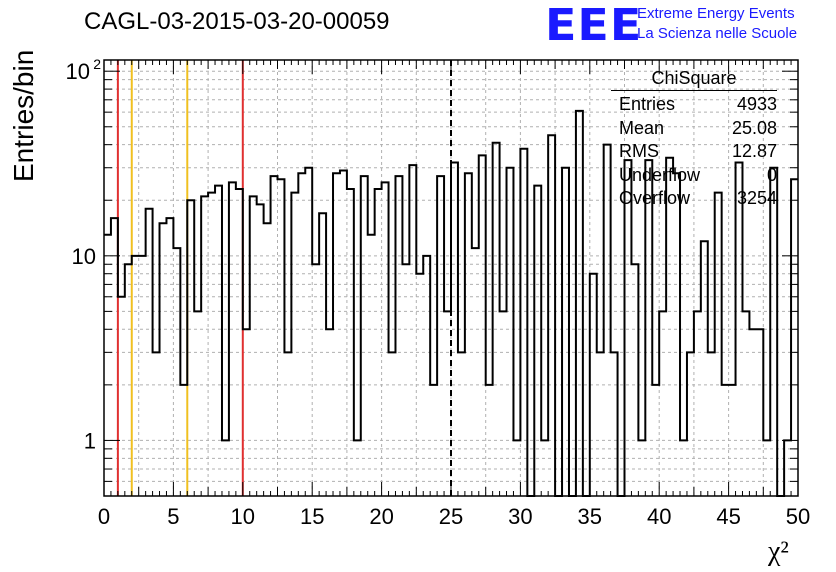  Describe the element at coordinates (756, 198) in the screenshot. I see `stats-value: 3254` at that location.